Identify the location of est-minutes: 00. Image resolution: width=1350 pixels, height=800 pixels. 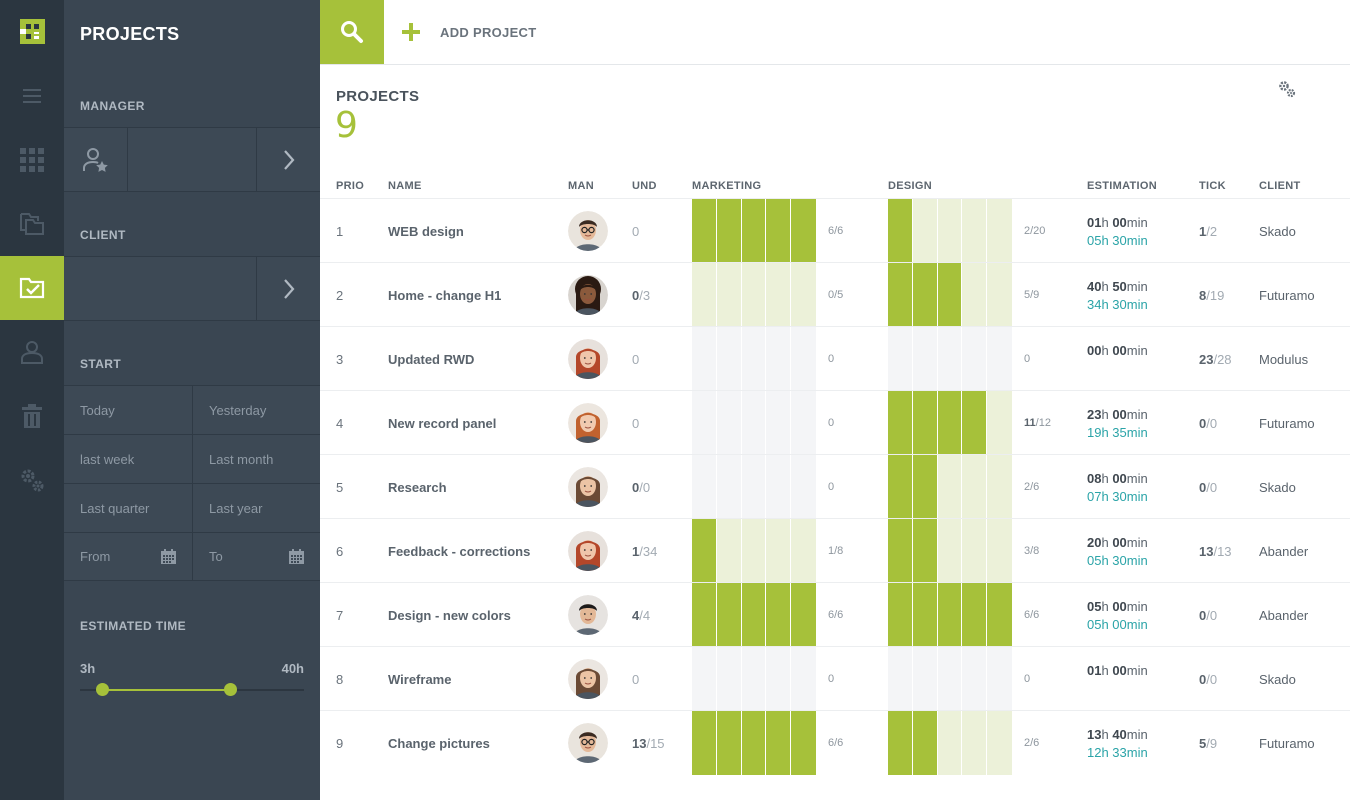
(1119, 542).